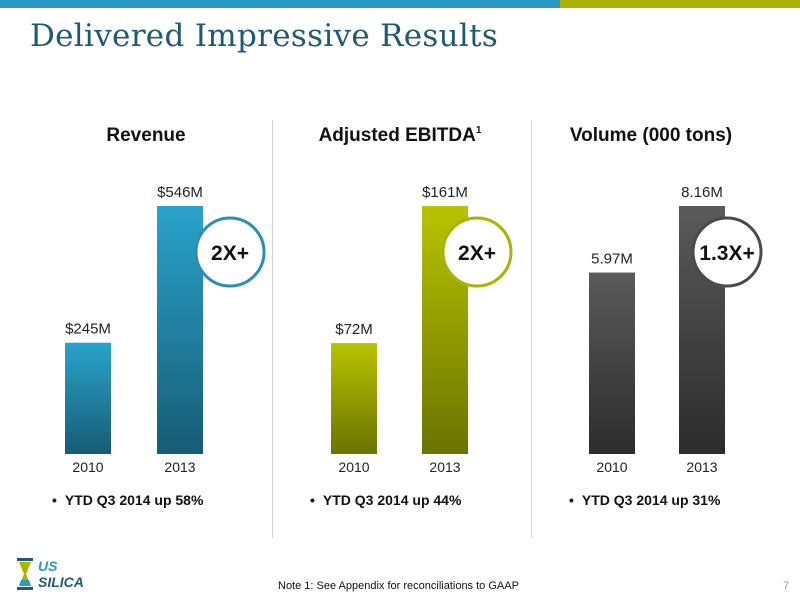 The width and height of the screenshot is (800, 600). Describe the element at coordinates (680, 4) in the screenshot. I see `top-accent-bar-green` at that location.